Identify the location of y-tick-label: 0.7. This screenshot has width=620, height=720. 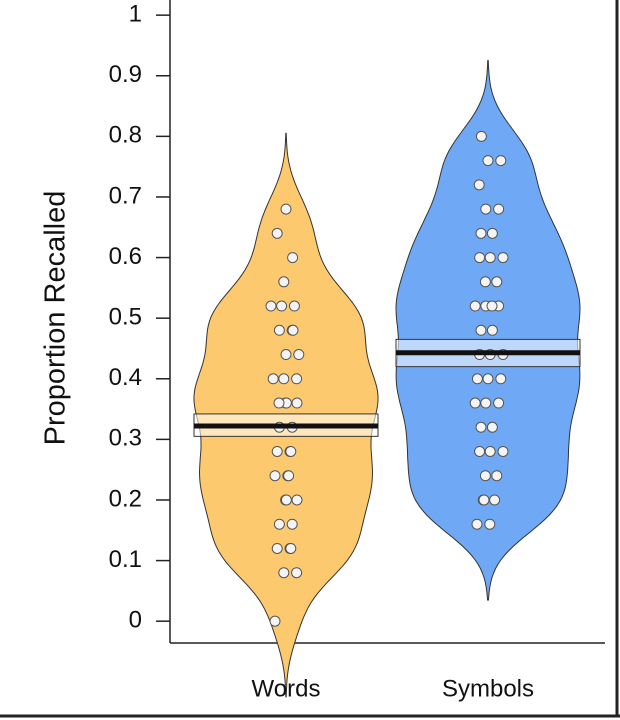
(125, 195).